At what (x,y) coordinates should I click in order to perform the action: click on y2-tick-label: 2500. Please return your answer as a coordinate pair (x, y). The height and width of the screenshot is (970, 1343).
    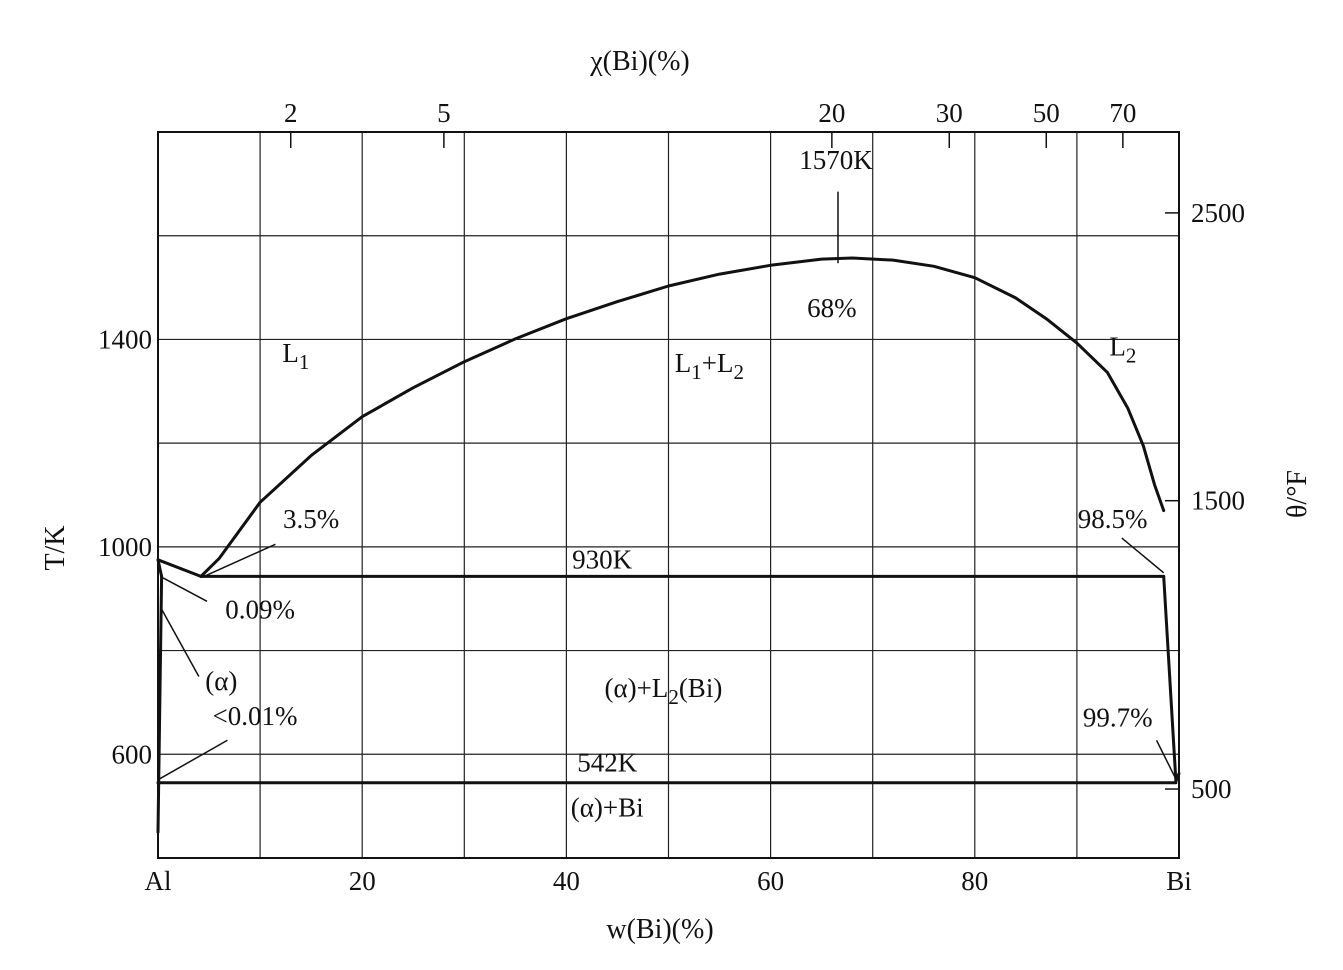
    Looking at the image, I should click on (1218, 213).